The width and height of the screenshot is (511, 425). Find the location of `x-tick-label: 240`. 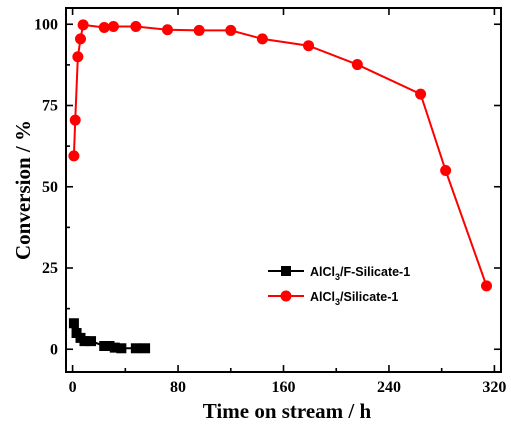

x-tick-label: 240 is located at coordinates (389, 387).